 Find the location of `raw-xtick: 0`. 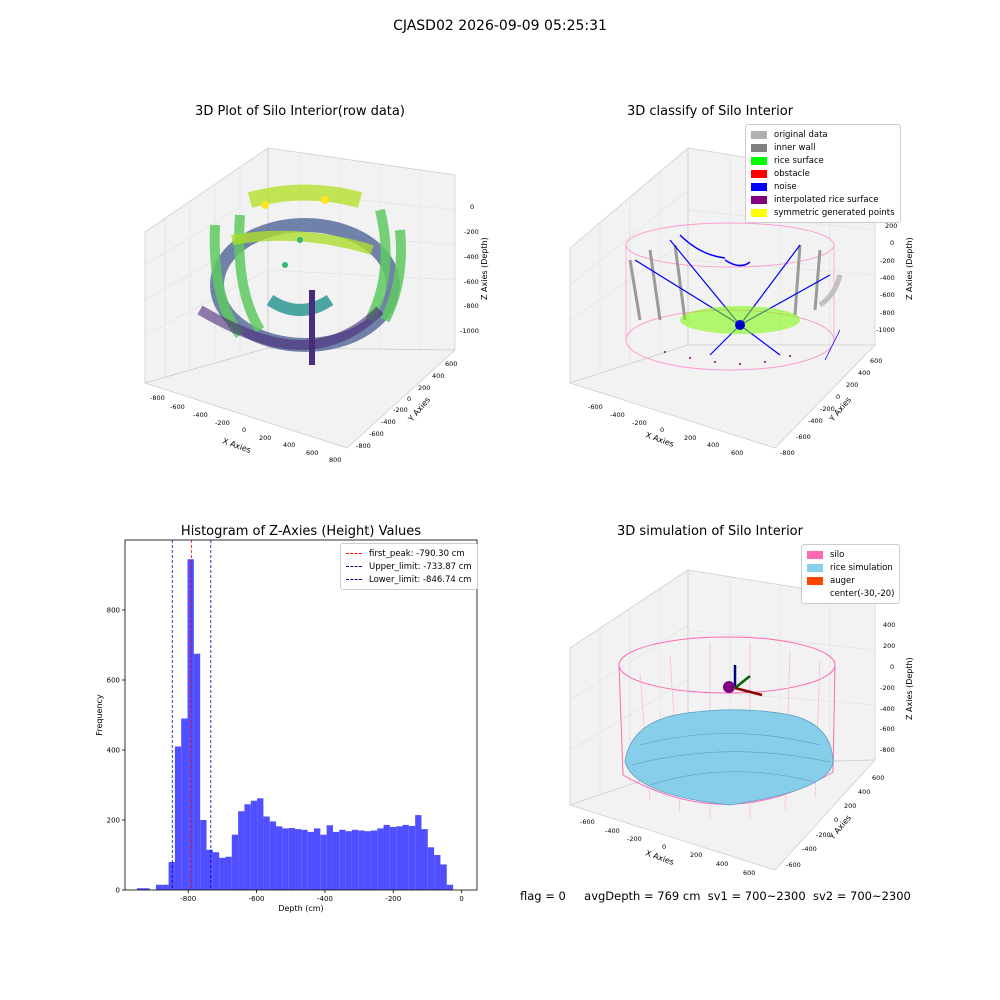

raw-xtick: 0 is located at coordinates (244, 430).